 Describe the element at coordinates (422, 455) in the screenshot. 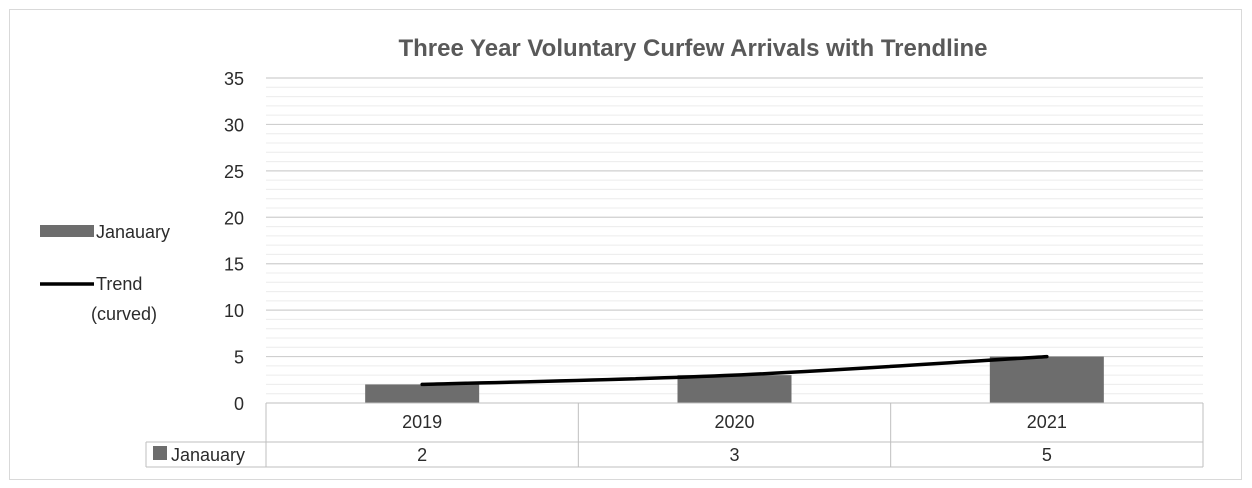

I see `table-value: 2` at that location.